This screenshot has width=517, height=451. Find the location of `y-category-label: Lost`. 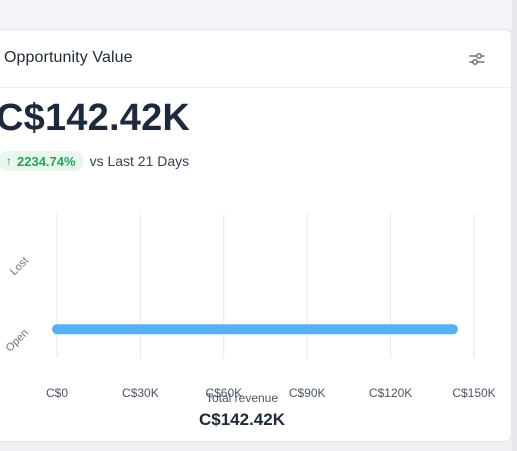

y-category-label: Lost is located at coordinates (19, 266).